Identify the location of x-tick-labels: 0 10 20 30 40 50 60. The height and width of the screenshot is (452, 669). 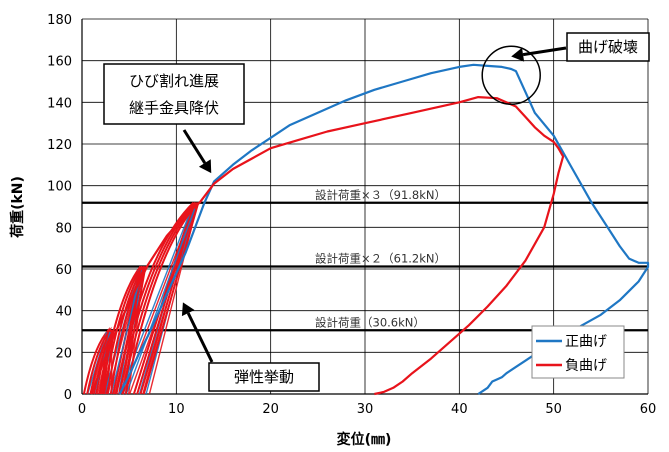
(367, 409).